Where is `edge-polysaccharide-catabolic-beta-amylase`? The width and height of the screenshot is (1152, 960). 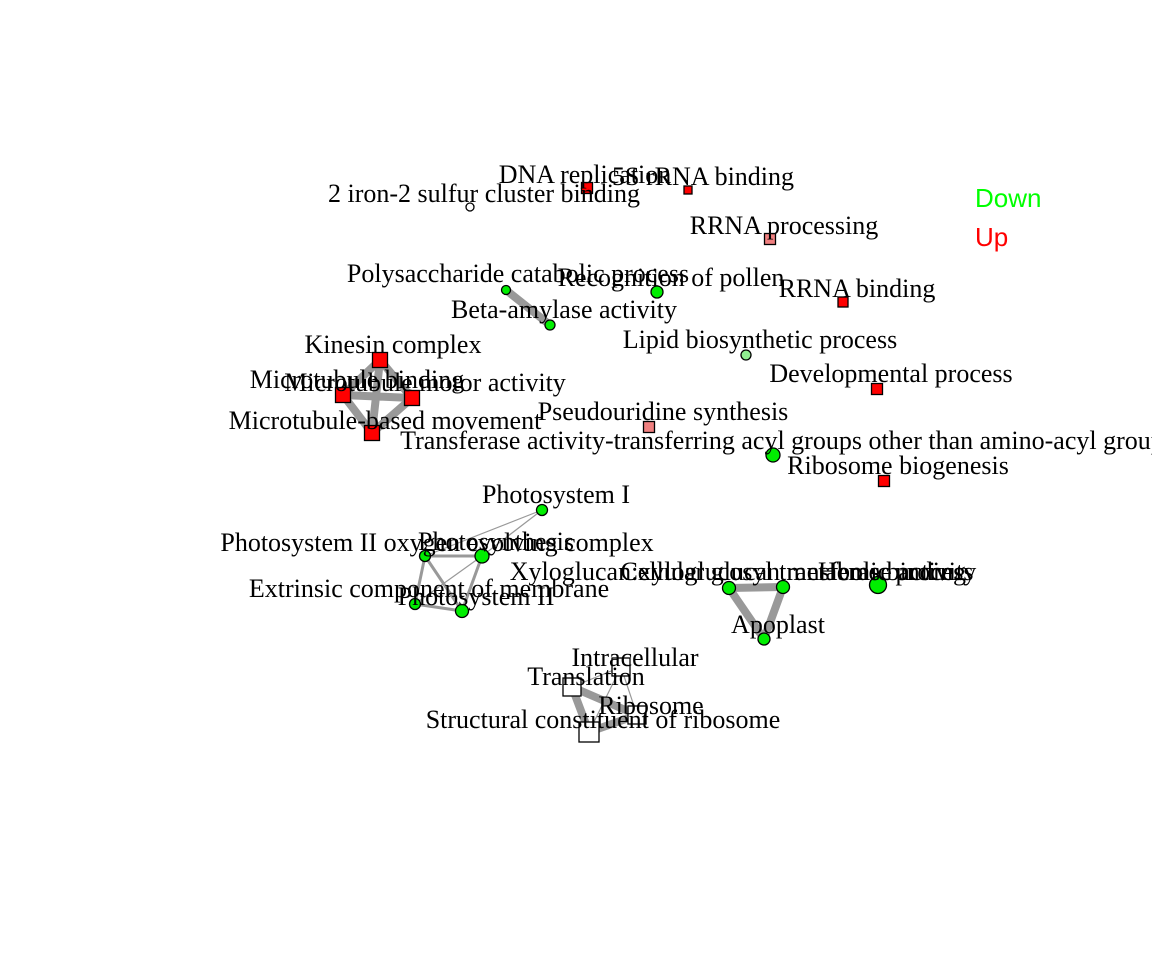 edge-polysaccharide-catabolic-beta-amylase is located at coordinates (528, 307).